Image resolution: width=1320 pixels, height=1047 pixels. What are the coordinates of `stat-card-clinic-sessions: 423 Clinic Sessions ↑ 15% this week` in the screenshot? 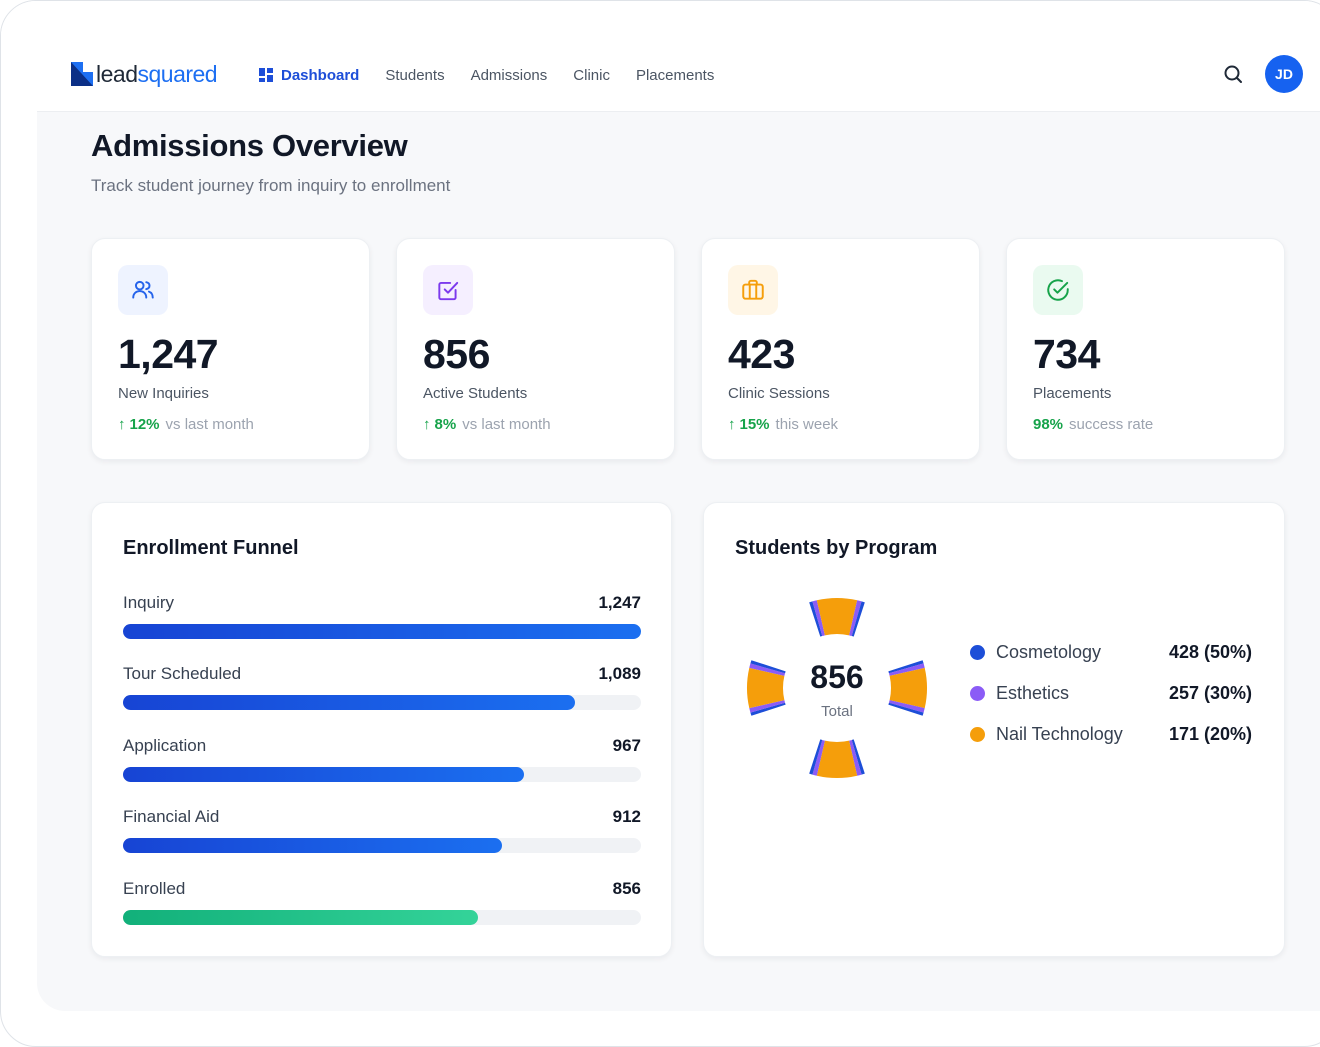 It's located at (840, 349).